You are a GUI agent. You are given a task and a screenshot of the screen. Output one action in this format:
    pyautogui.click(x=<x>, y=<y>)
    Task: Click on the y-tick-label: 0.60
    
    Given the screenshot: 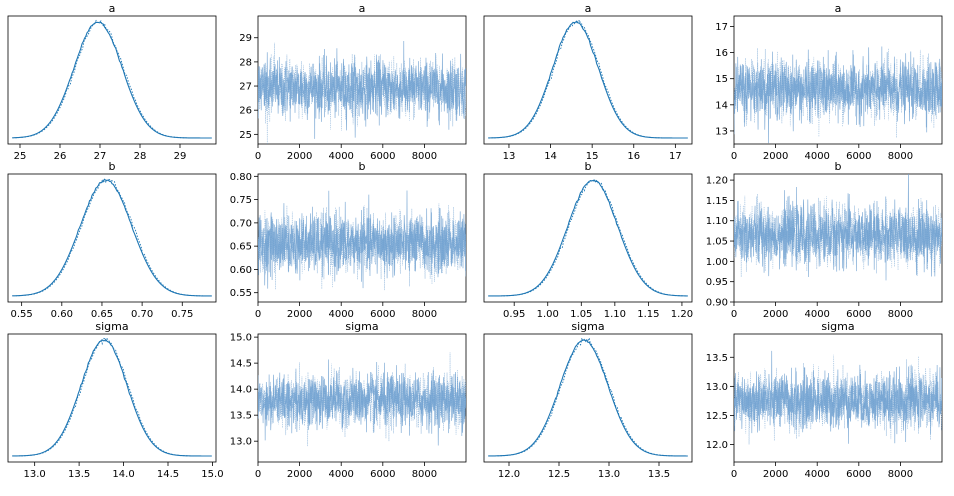 What is the action you would take?
    pyautogui.click(x=241, y=270)
    